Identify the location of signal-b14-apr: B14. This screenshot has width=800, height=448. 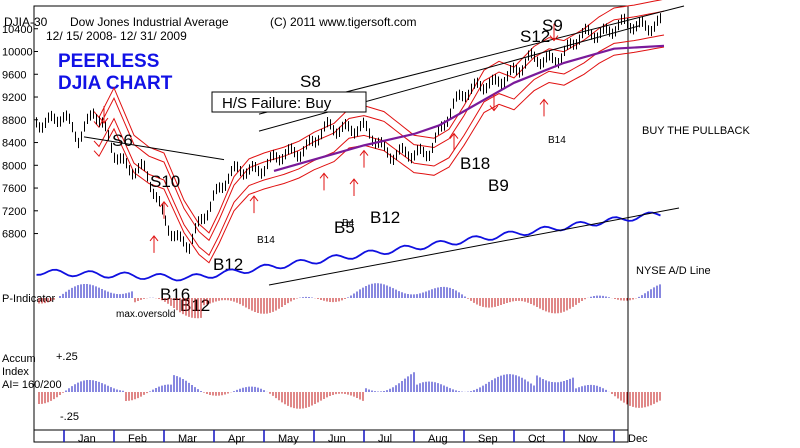
(266, 240).